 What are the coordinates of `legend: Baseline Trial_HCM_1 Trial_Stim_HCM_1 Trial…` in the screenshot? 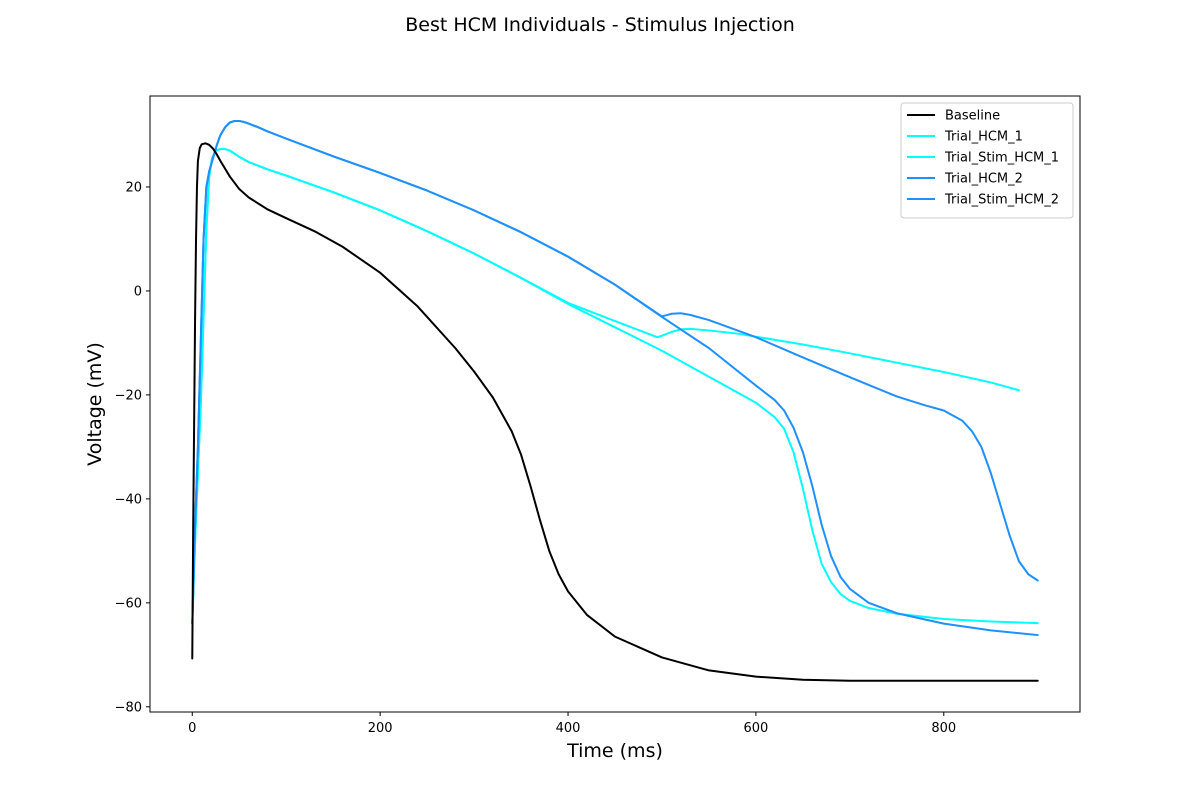 It's located at (987, 160).